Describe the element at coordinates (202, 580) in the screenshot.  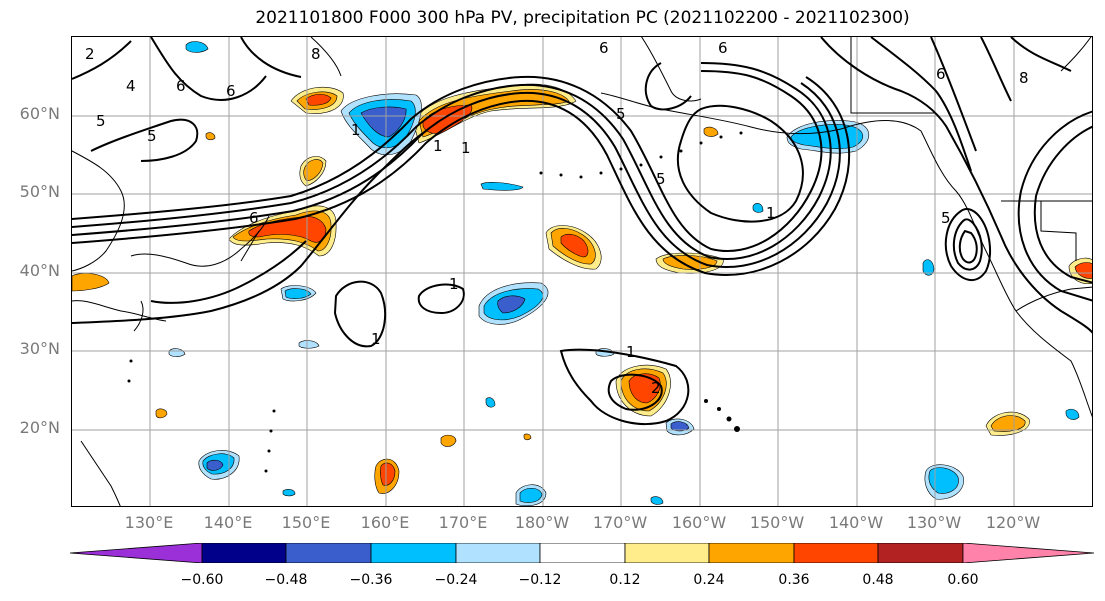
I see `colorbar-tick-label: −0.60` at that location.